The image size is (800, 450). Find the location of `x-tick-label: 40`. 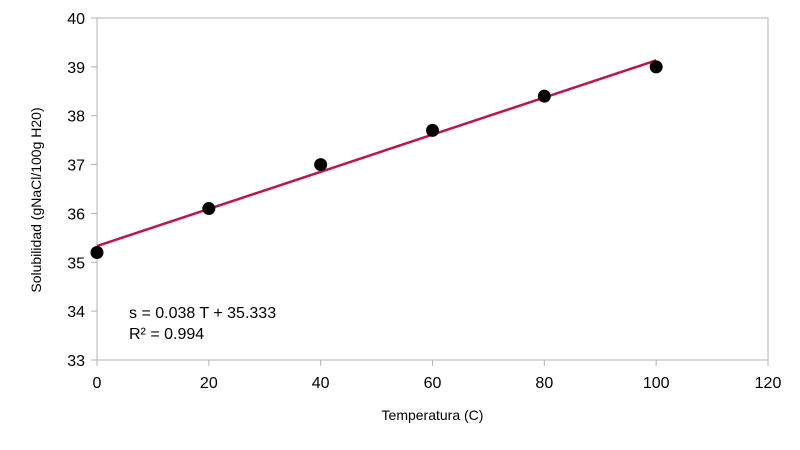

x-tick-label: 40 is located at coordinates (321, 383).